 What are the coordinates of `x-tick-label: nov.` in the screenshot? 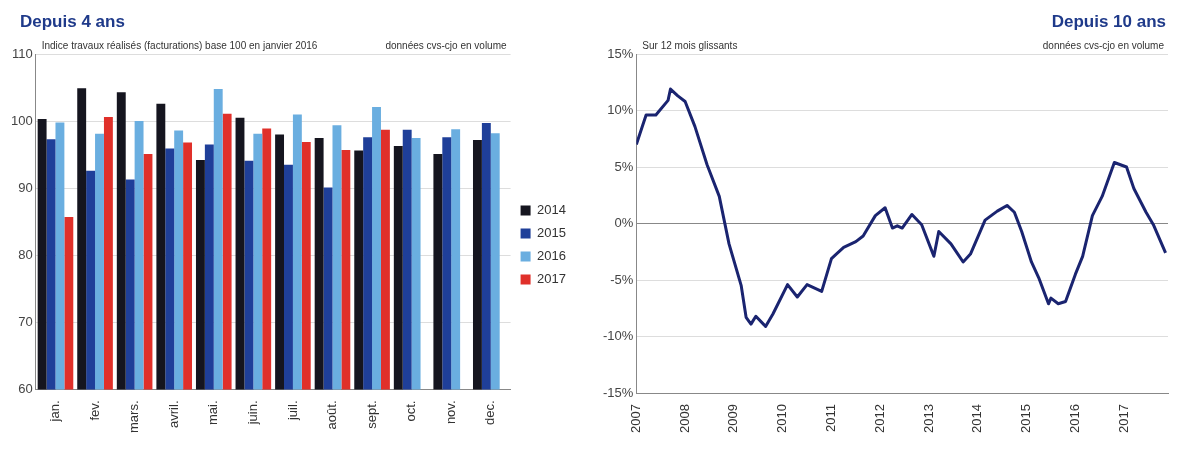 It's located at (450, 412).